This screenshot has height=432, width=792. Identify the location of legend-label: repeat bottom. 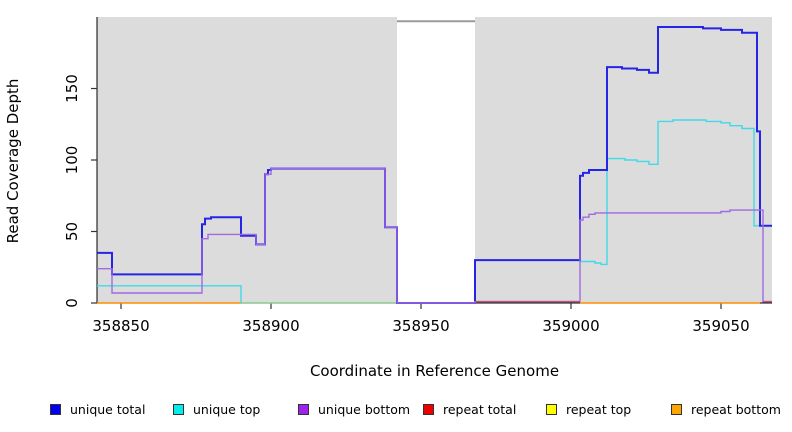
(736, 409).